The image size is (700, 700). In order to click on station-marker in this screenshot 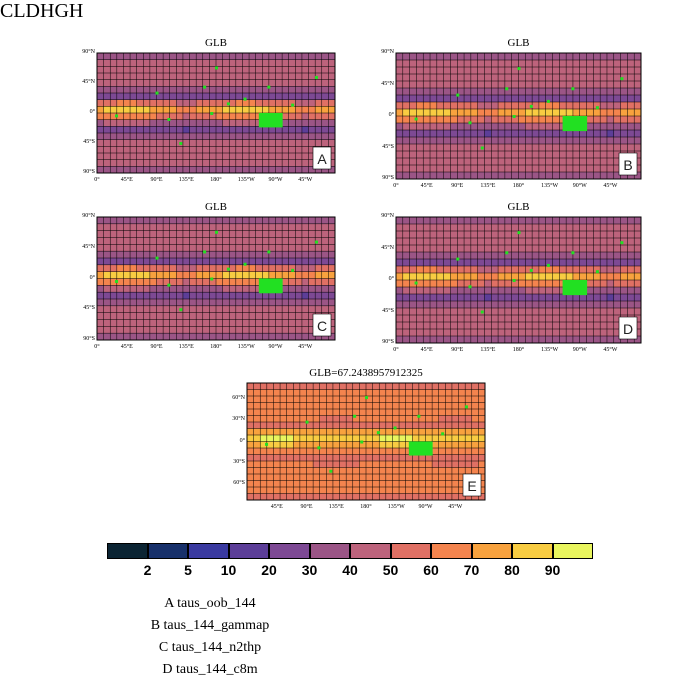, I will do `click(169, 119)`.